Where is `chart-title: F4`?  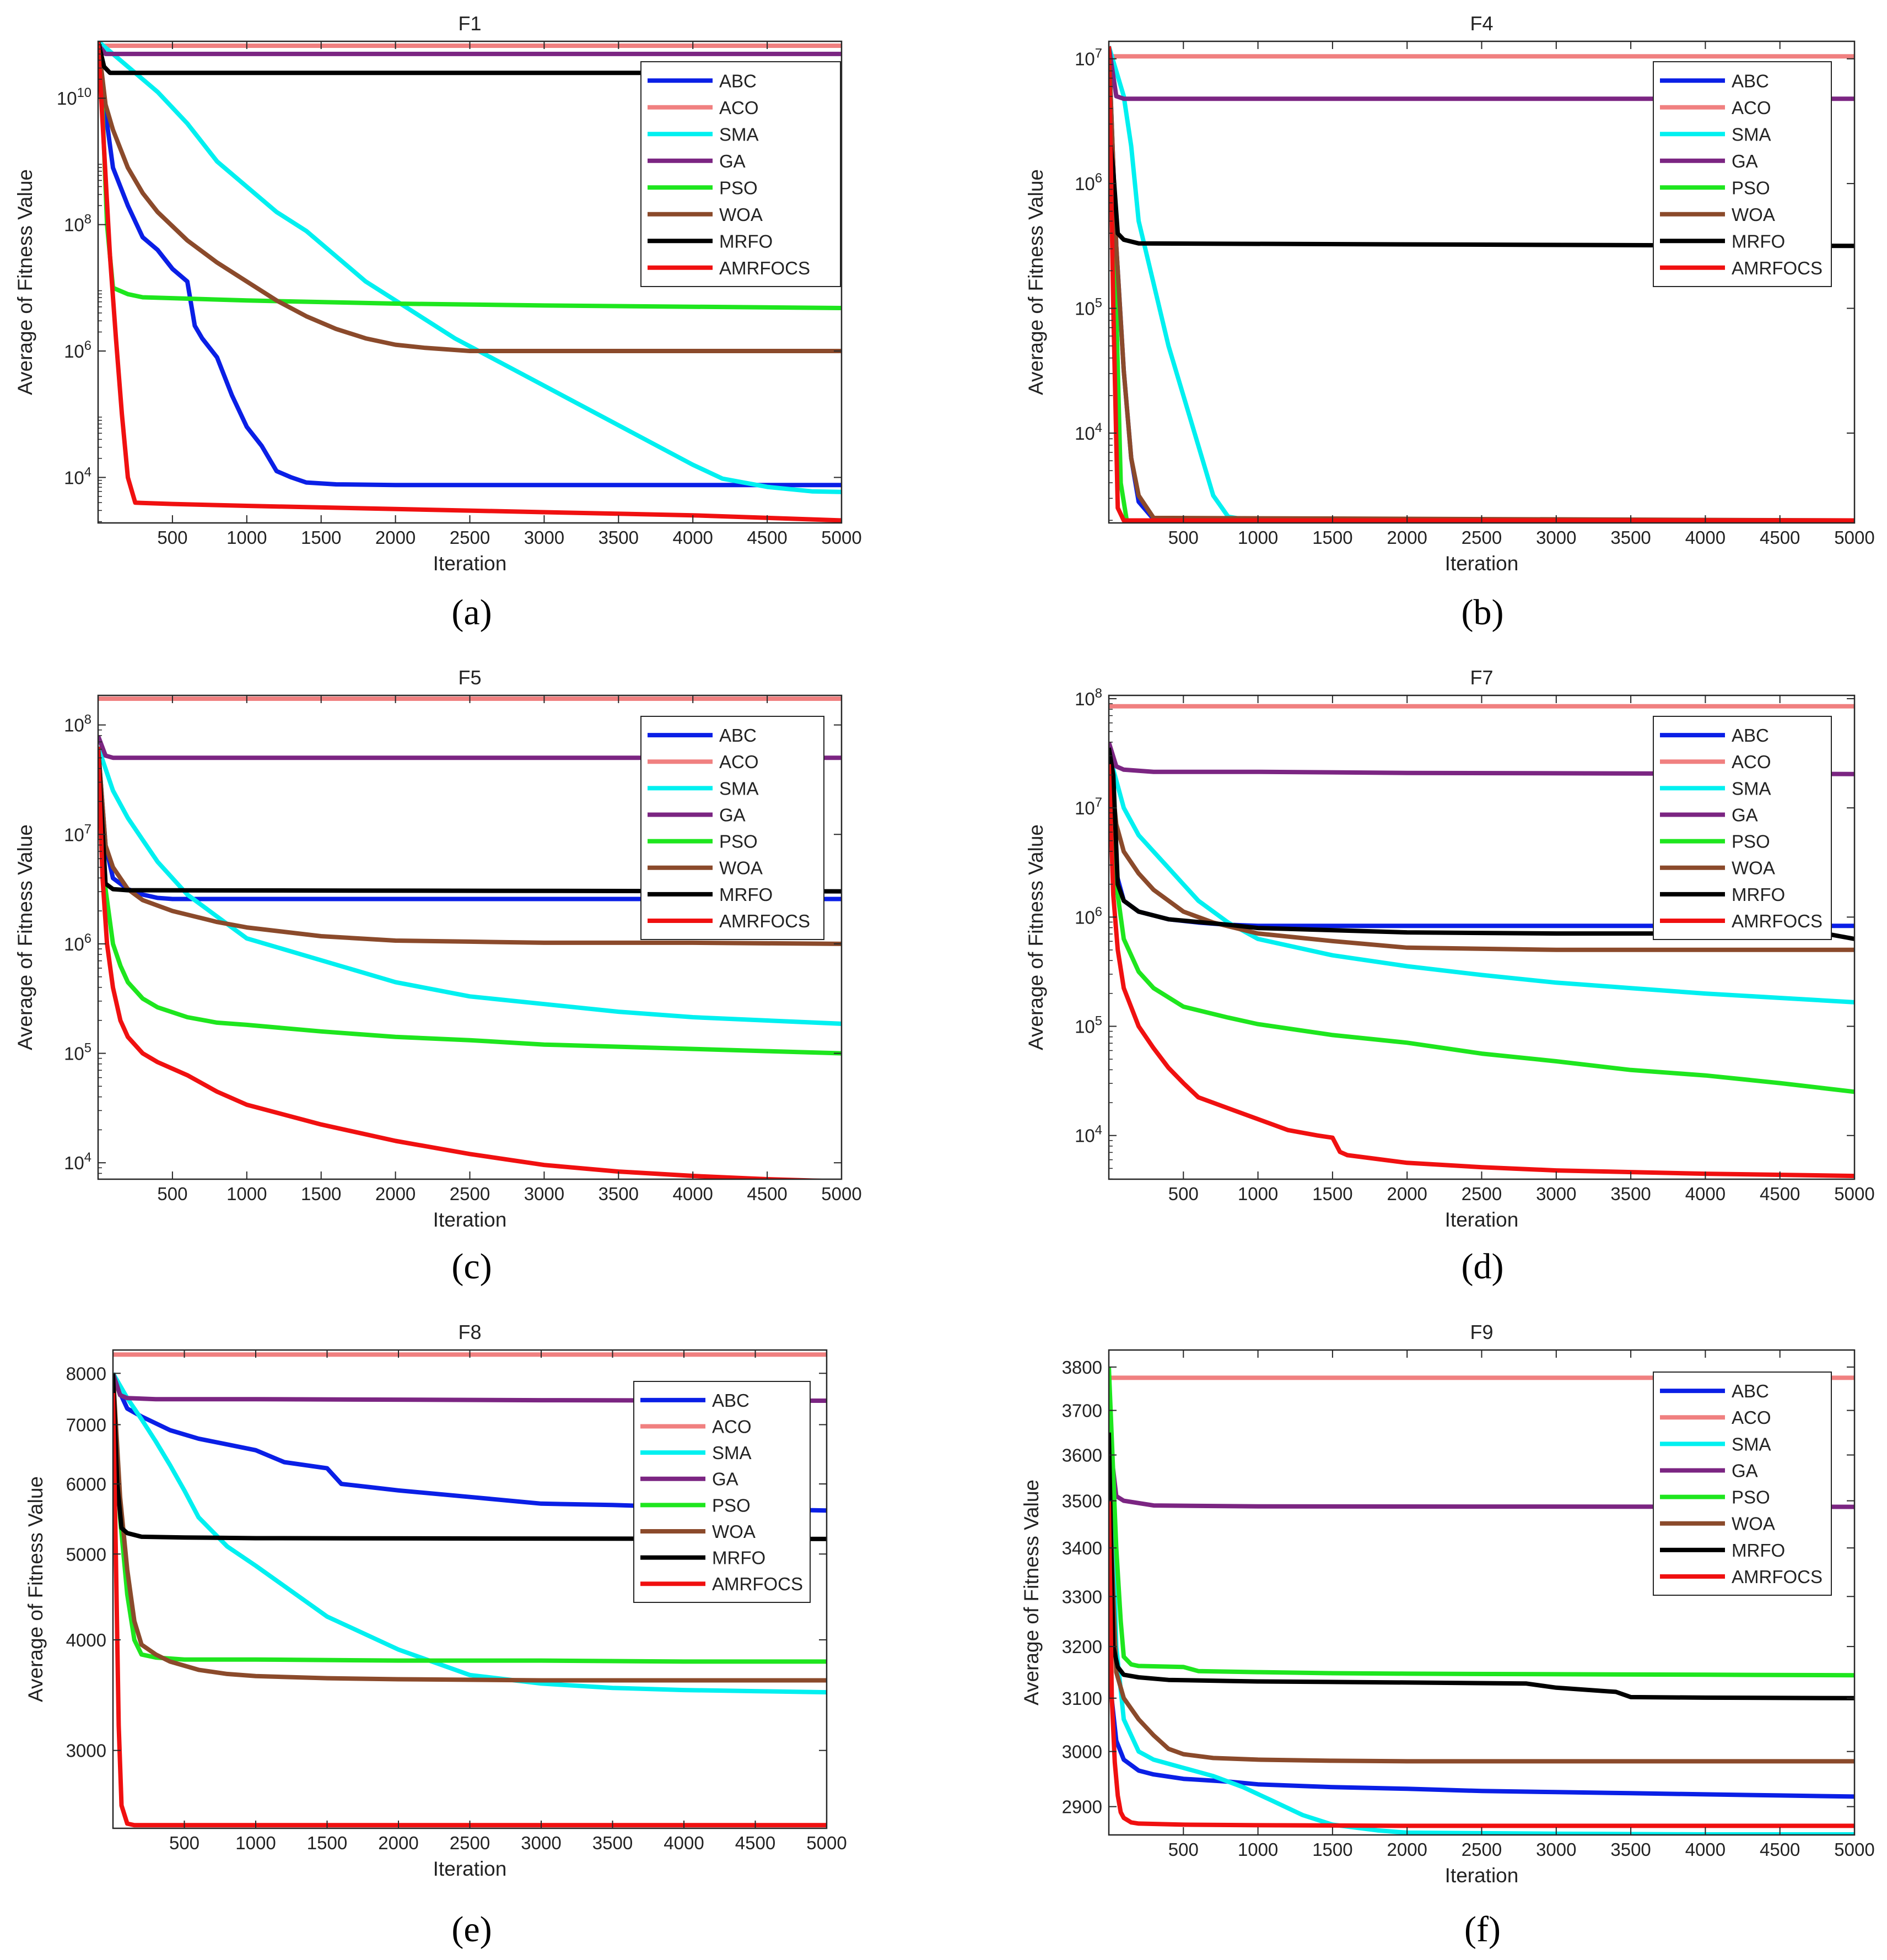
chart-title: F4 is located at coordinates (1481, 23).